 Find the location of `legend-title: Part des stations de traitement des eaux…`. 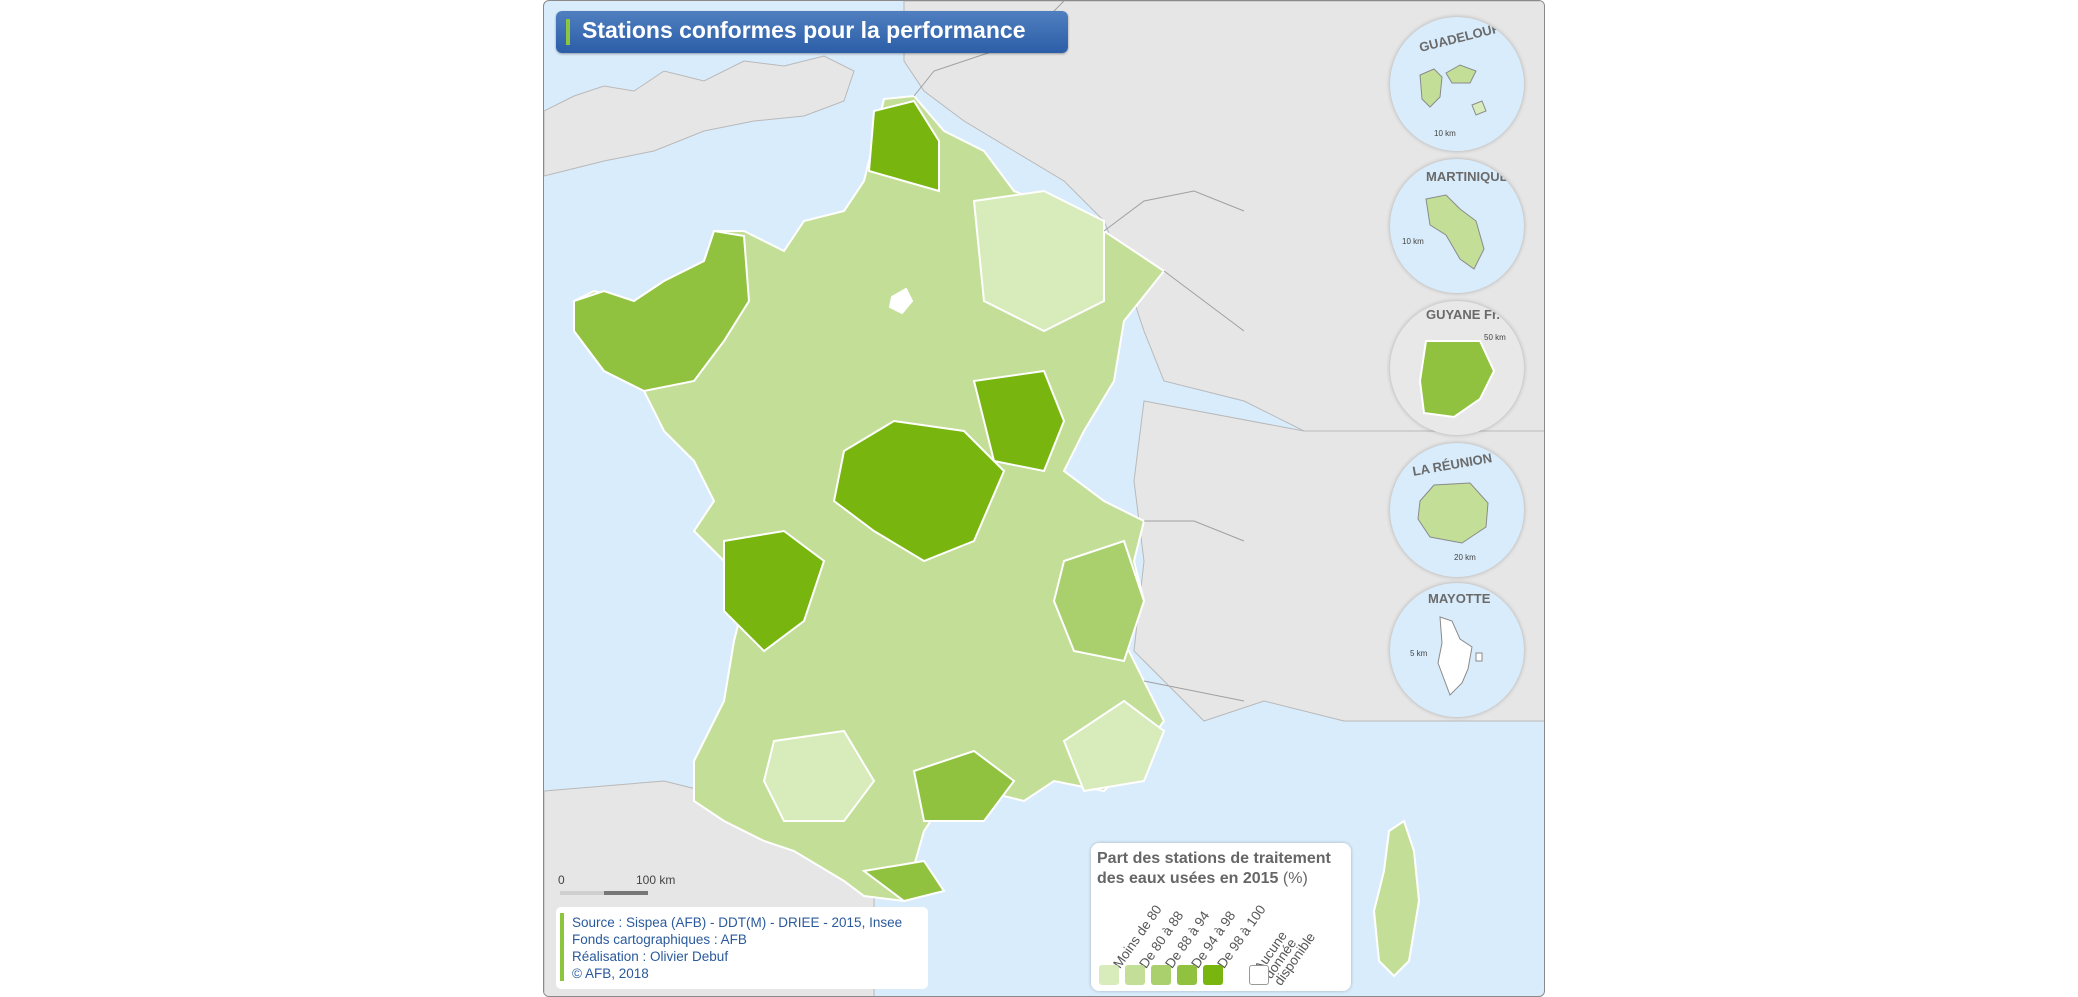

legend-title: Part des stations de traitement des eaux… is located at coordinates (1222, 869).